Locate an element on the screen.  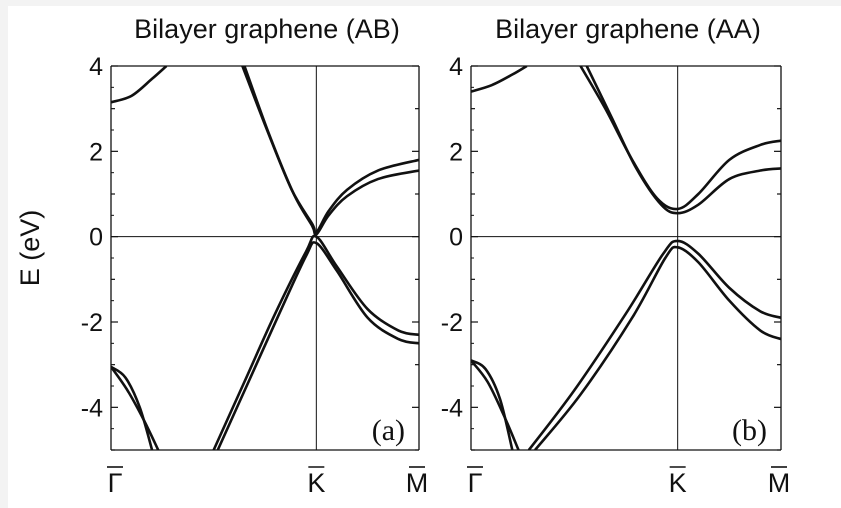
chart-title: Bilayer graphene (AA) is located at coordinates (628, 29).